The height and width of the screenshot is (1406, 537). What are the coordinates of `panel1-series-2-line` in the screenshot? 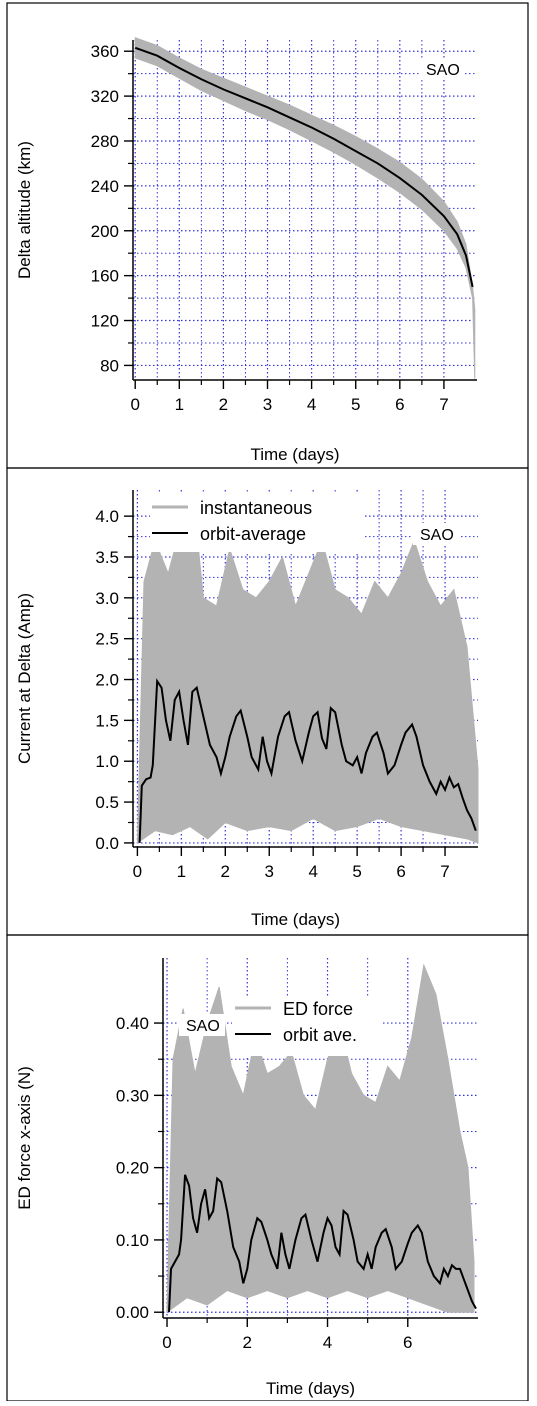 It's located at (304, 167).